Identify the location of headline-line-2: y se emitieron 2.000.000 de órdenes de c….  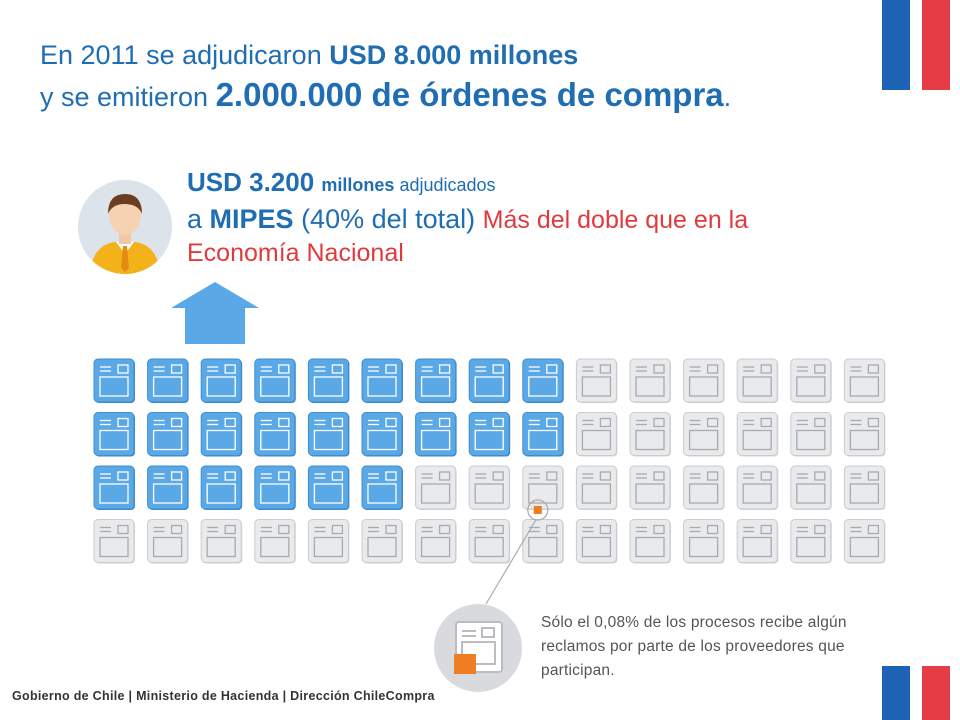
(386, 94).